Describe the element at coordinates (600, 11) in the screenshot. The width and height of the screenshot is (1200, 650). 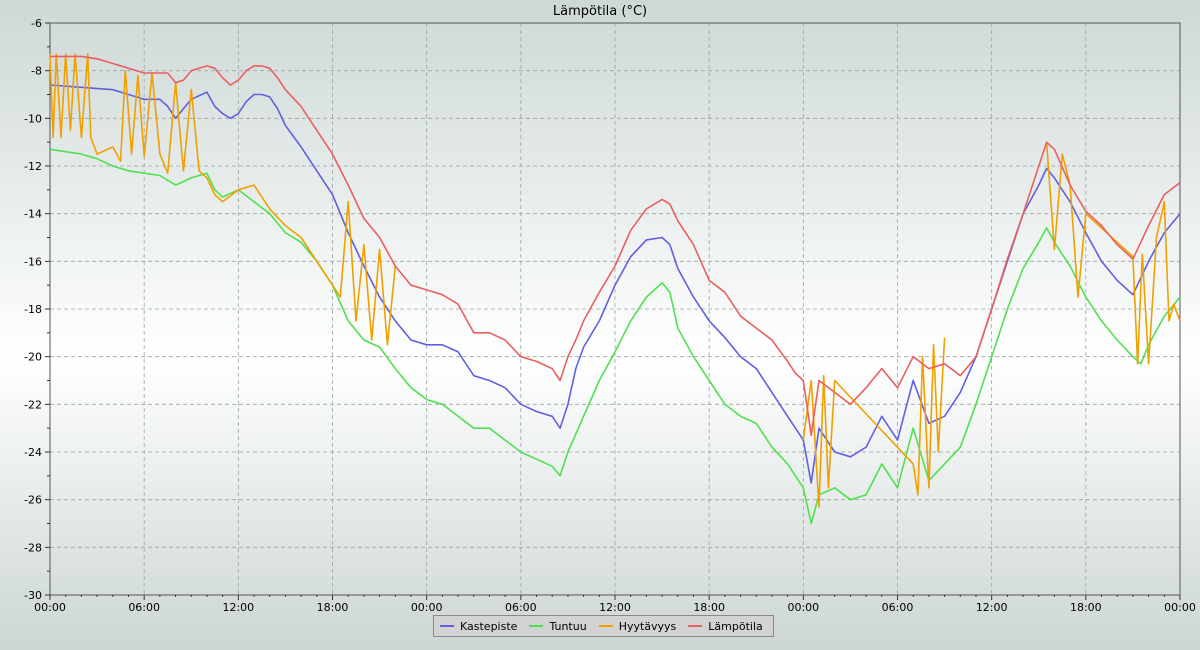
I see `chart-title: Lämpötila (°C)` at that location.